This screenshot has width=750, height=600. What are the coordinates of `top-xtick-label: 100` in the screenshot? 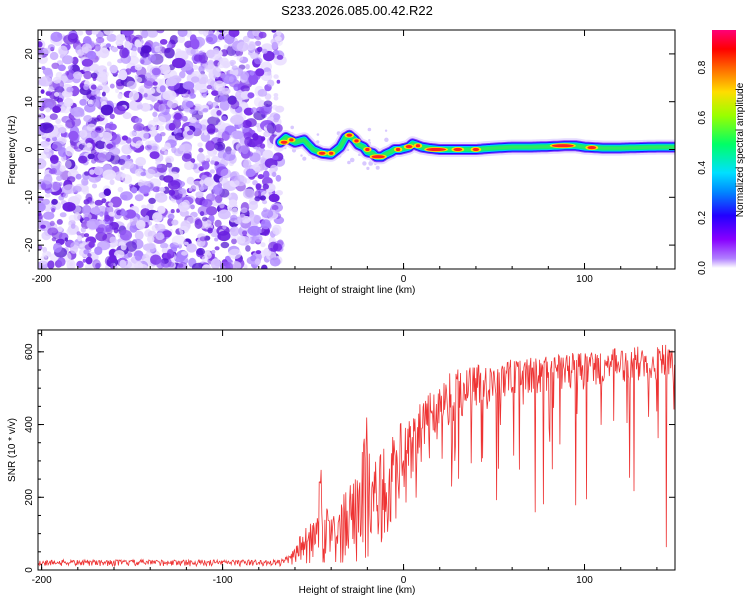 It's located at (584, 279).